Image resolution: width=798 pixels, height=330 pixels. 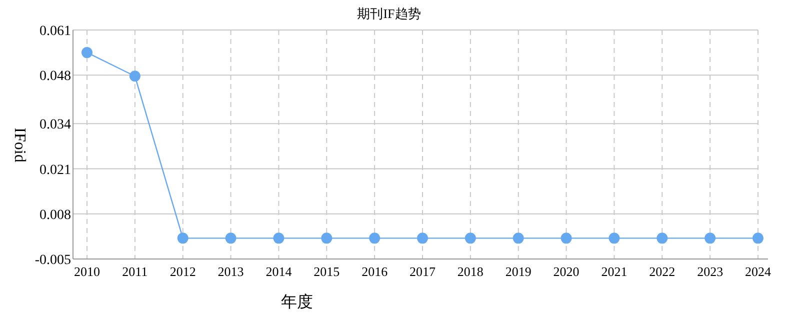 What do you see at coordinates (470, 271) in the screenshot?
I see `x-tick-label: 2018` at bounding box center [470, 271].